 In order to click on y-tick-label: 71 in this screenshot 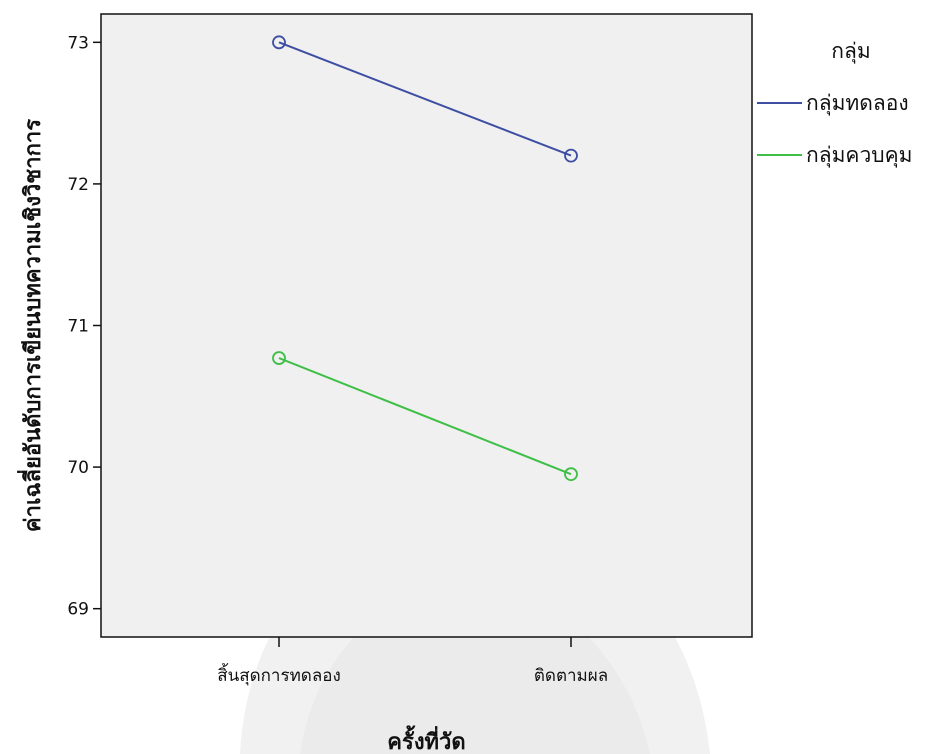, I will do `click(78, 327)`.